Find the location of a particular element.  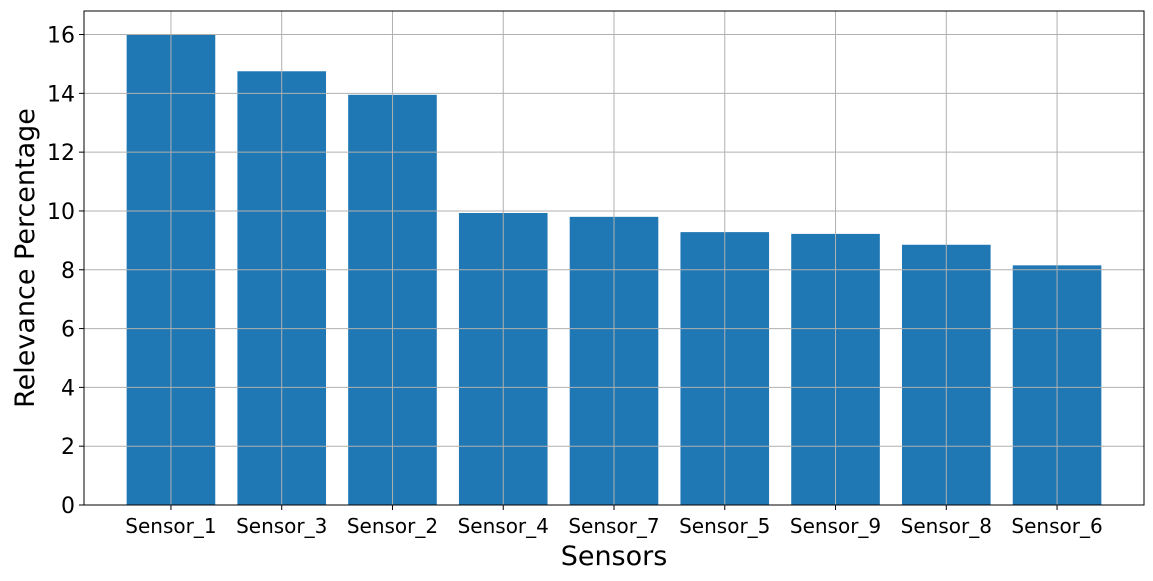

y-tick-label: 14 is located at coordinates (61, 94).